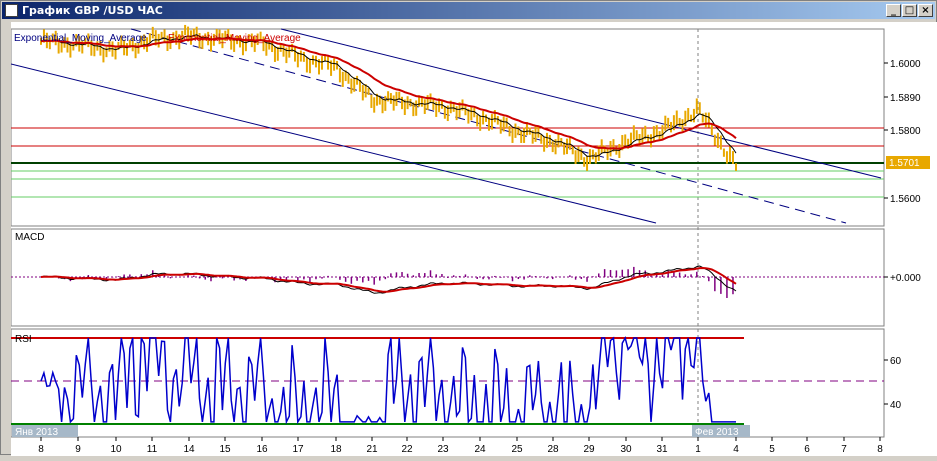 The width and height of the screenshot is (937, 461). Describe the element at coordinates (905, 64) in the screenshot. I see `price-tick: 1.6000` at that location.